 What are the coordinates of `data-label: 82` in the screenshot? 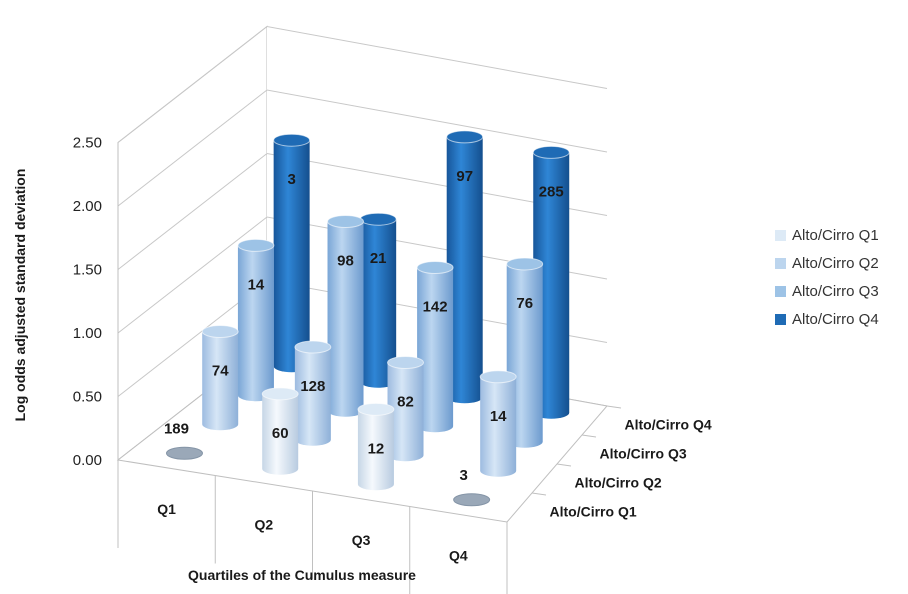 It's located at (405, 402).